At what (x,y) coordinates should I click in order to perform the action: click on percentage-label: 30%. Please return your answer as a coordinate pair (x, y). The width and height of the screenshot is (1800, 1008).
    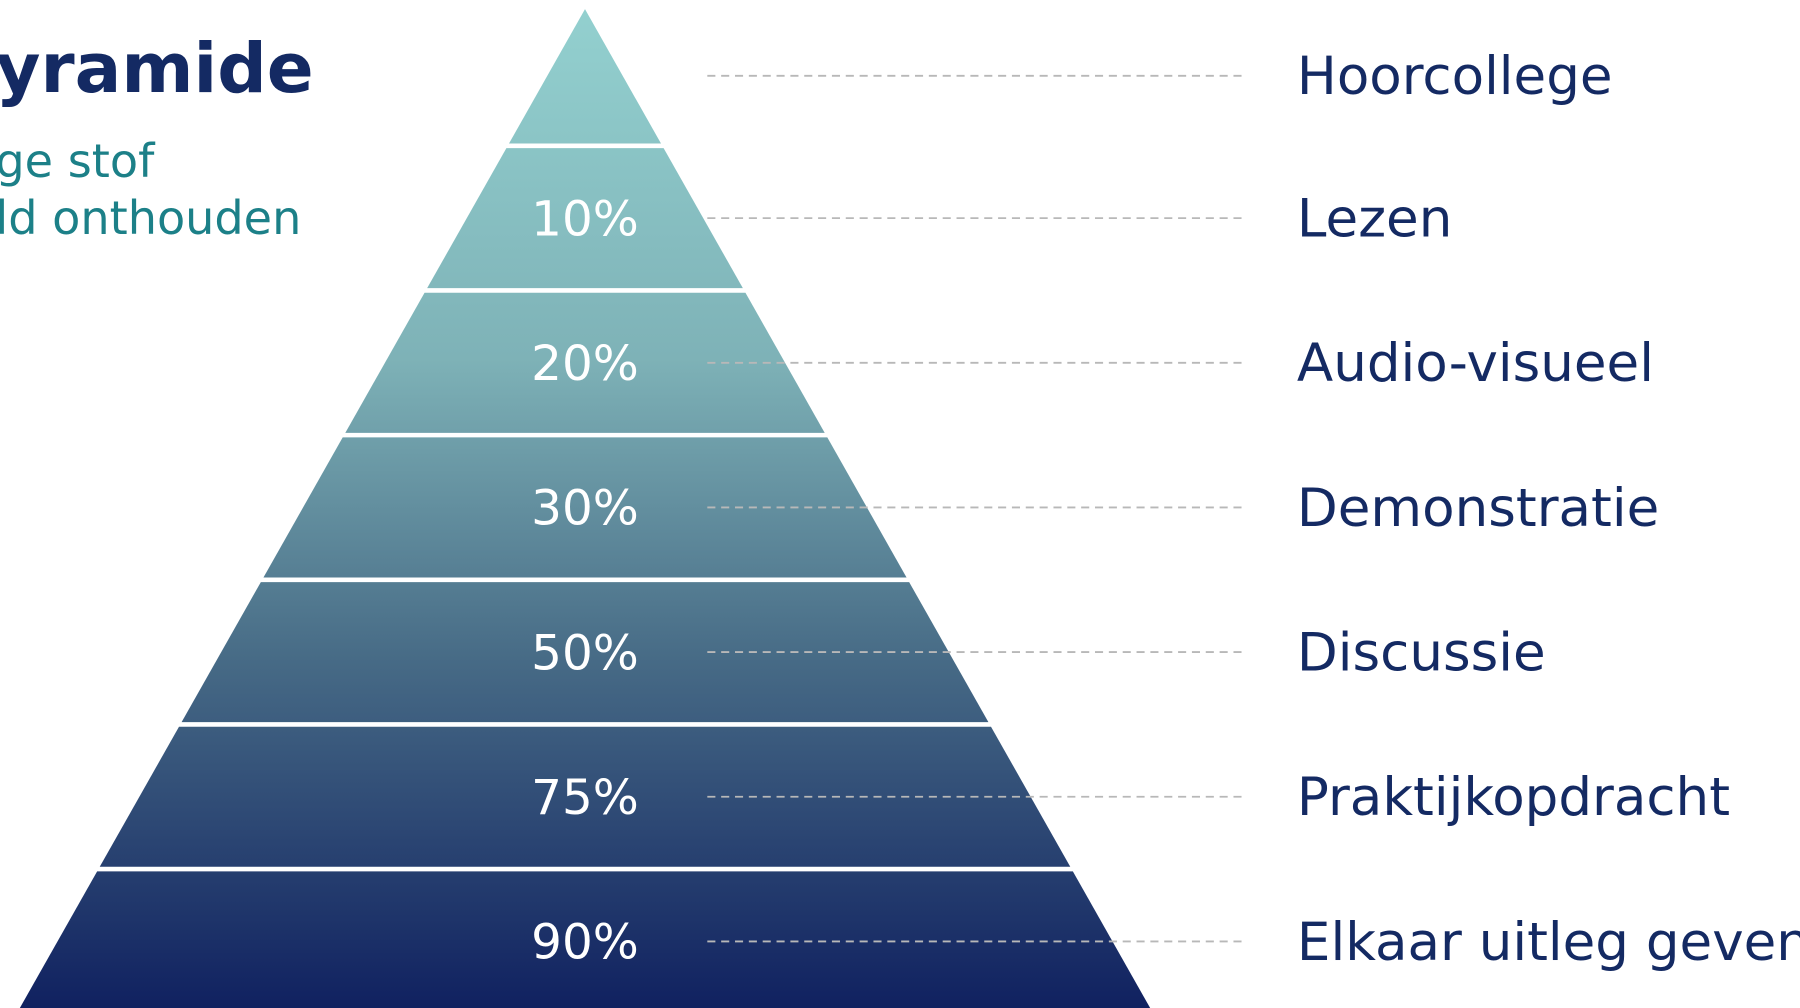
    Looking at the image, I should click on (585, 509).